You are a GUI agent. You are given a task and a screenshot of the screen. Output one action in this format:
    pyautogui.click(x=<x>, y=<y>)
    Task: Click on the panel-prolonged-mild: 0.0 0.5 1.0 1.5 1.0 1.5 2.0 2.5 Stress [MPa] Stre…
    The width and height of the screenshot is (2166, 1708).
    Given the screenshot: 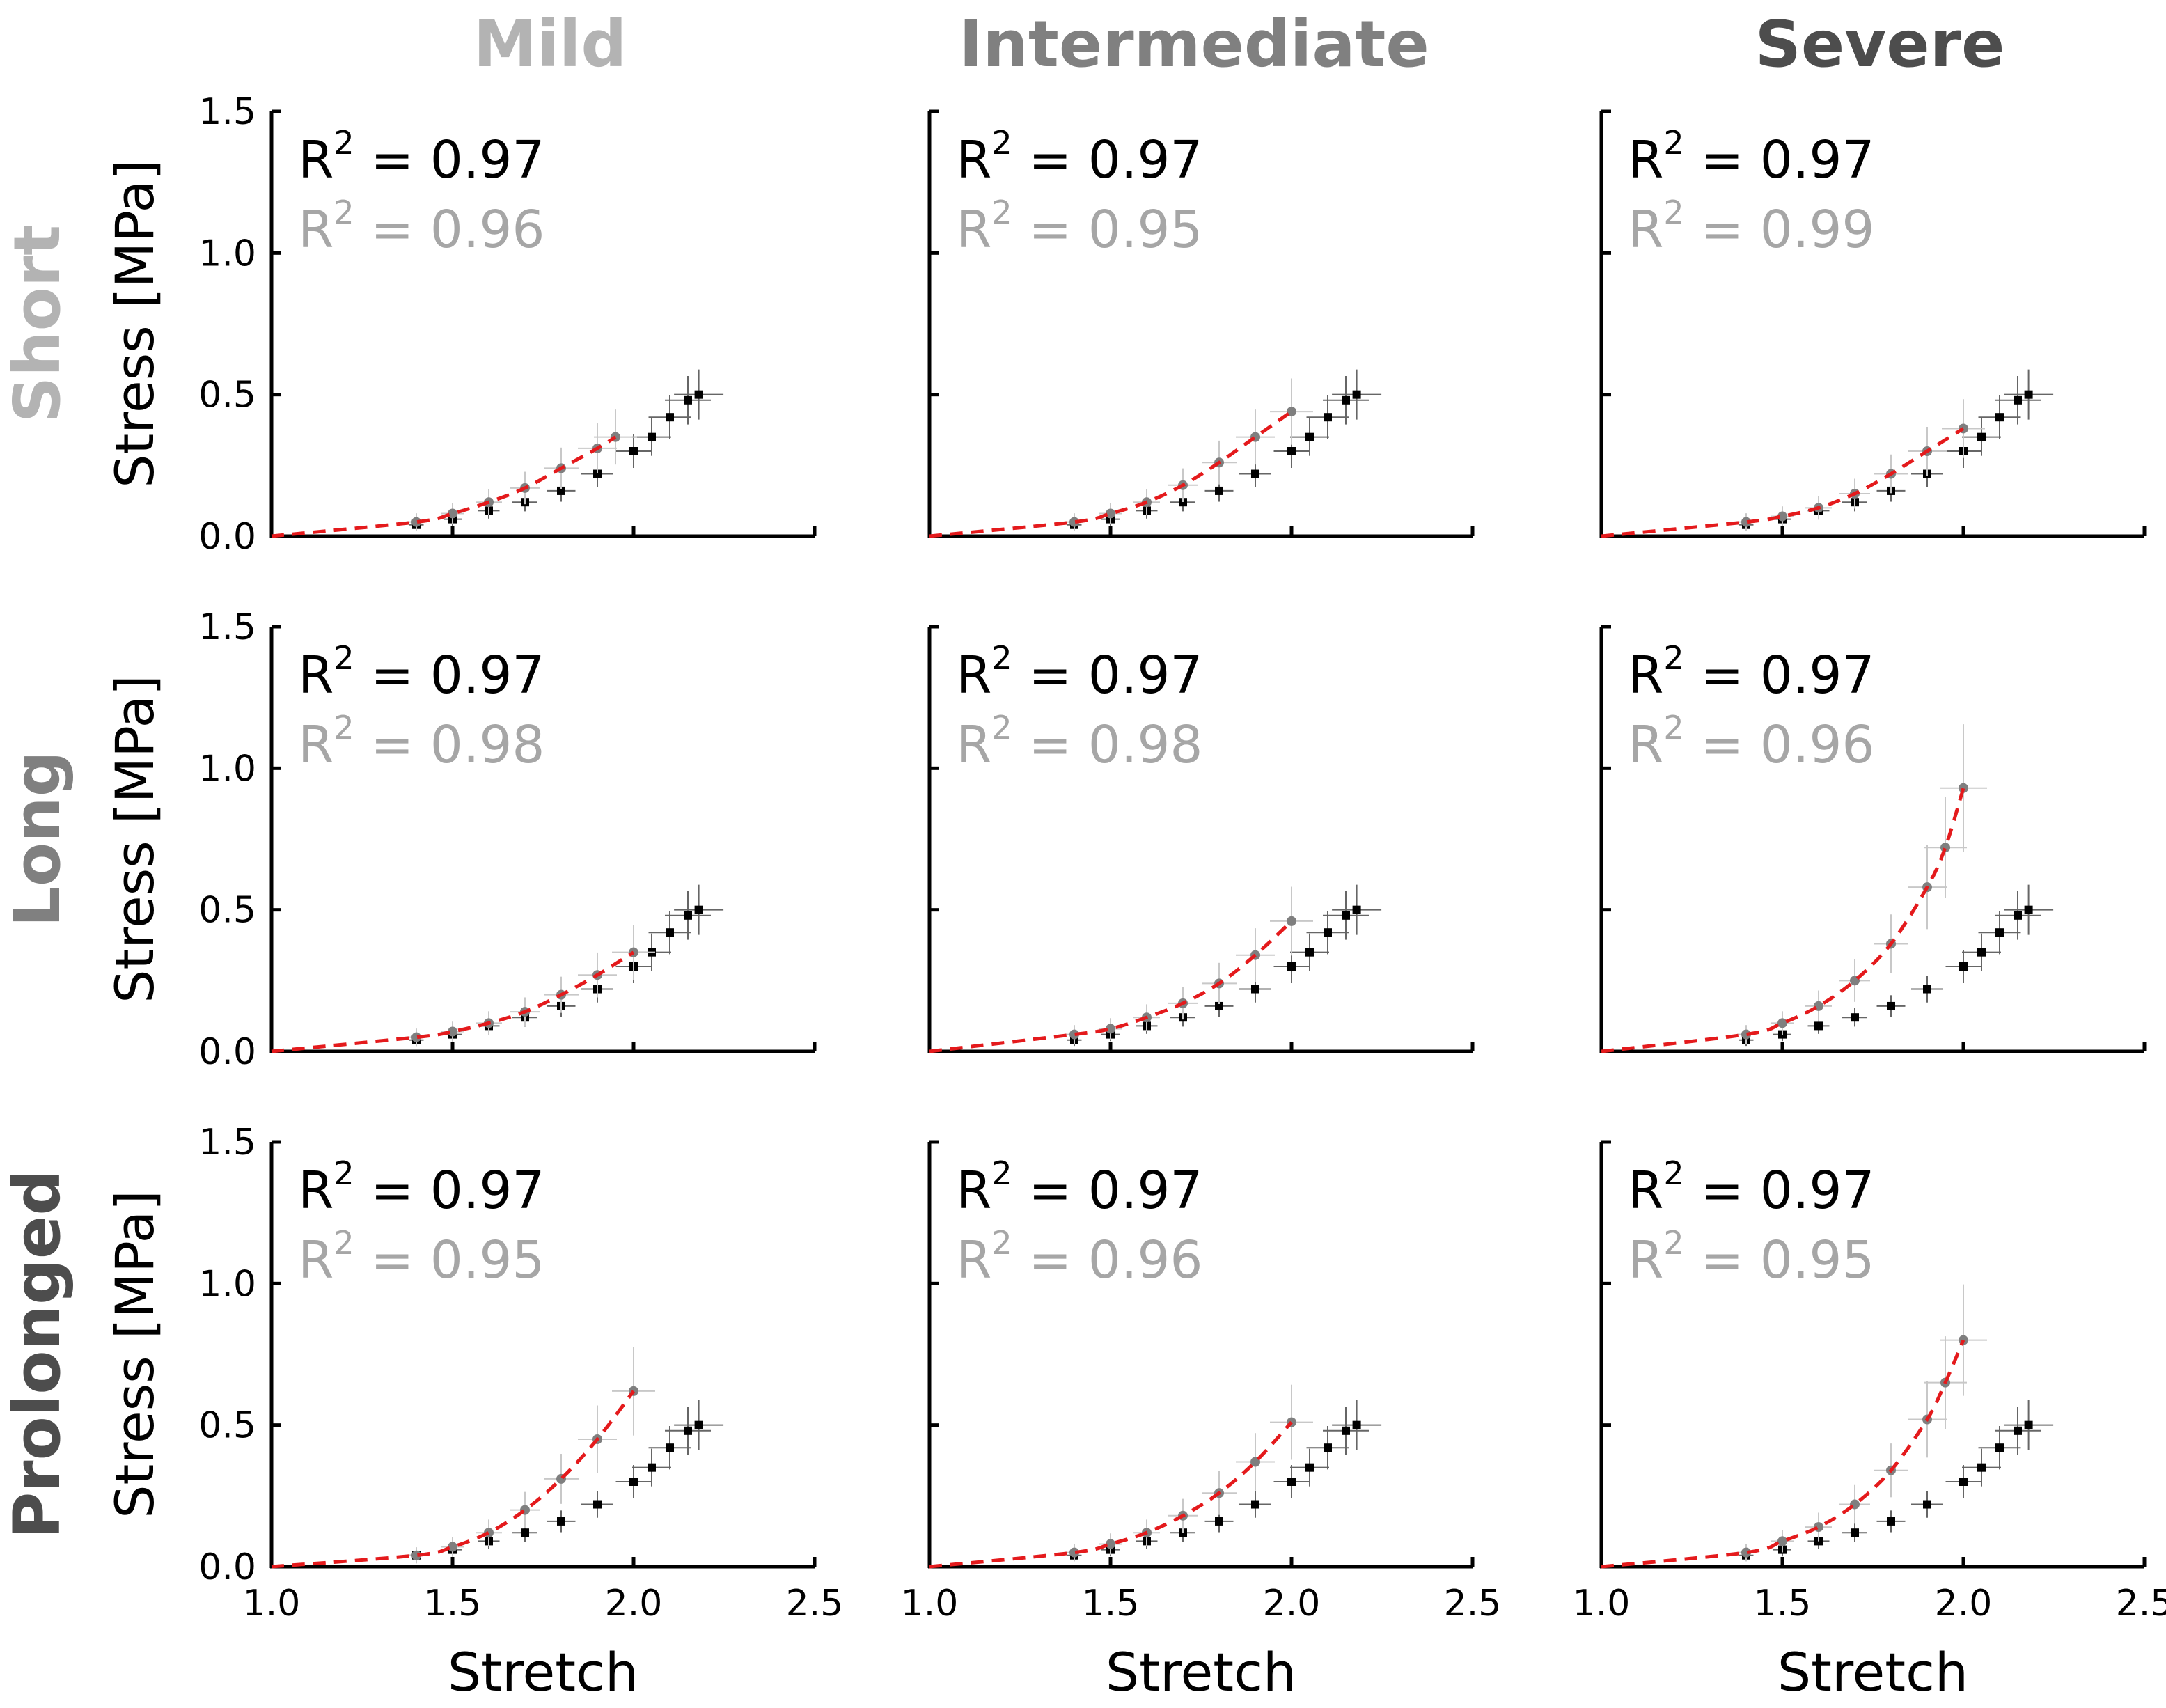 What is the action you would take?
    pyautogui.click(x=473, y=1412)
    